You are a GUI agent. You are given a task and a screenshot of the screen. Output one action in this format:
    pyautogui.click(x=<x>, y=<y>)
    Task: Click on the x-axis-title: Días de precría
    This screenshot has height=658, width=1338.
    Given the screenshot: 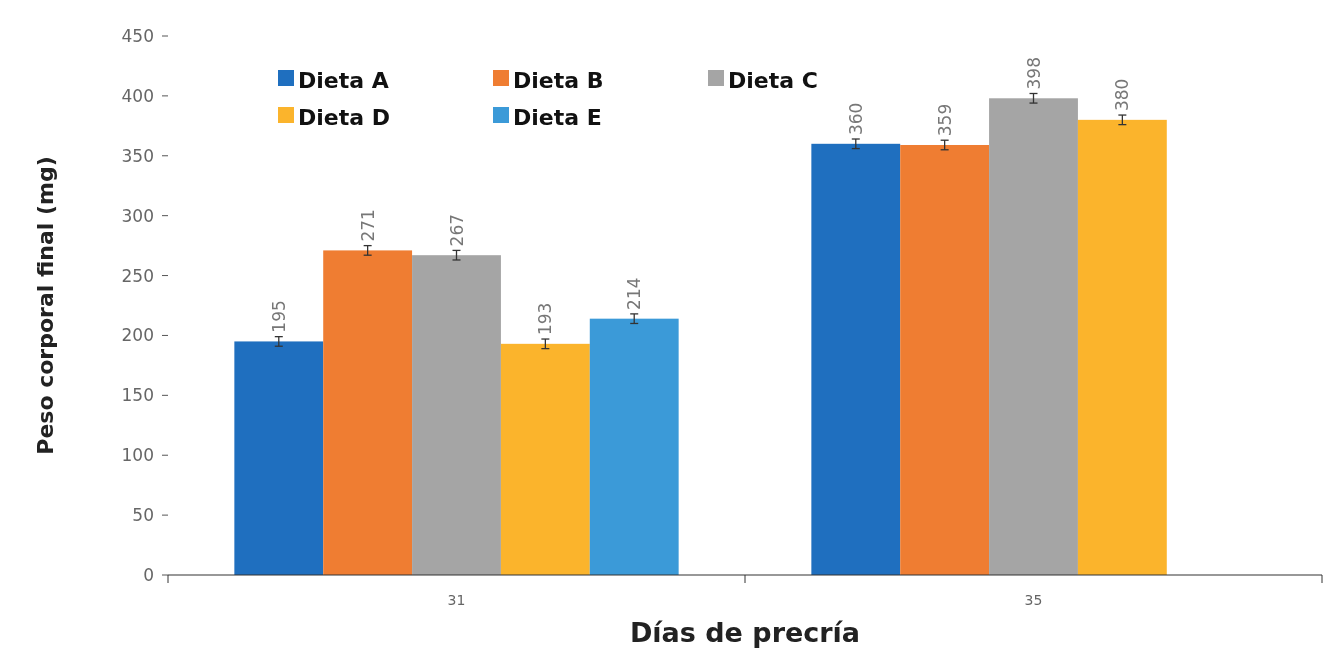 What is the action you would take?
    pyautogui.click(x=745, y=632)
    